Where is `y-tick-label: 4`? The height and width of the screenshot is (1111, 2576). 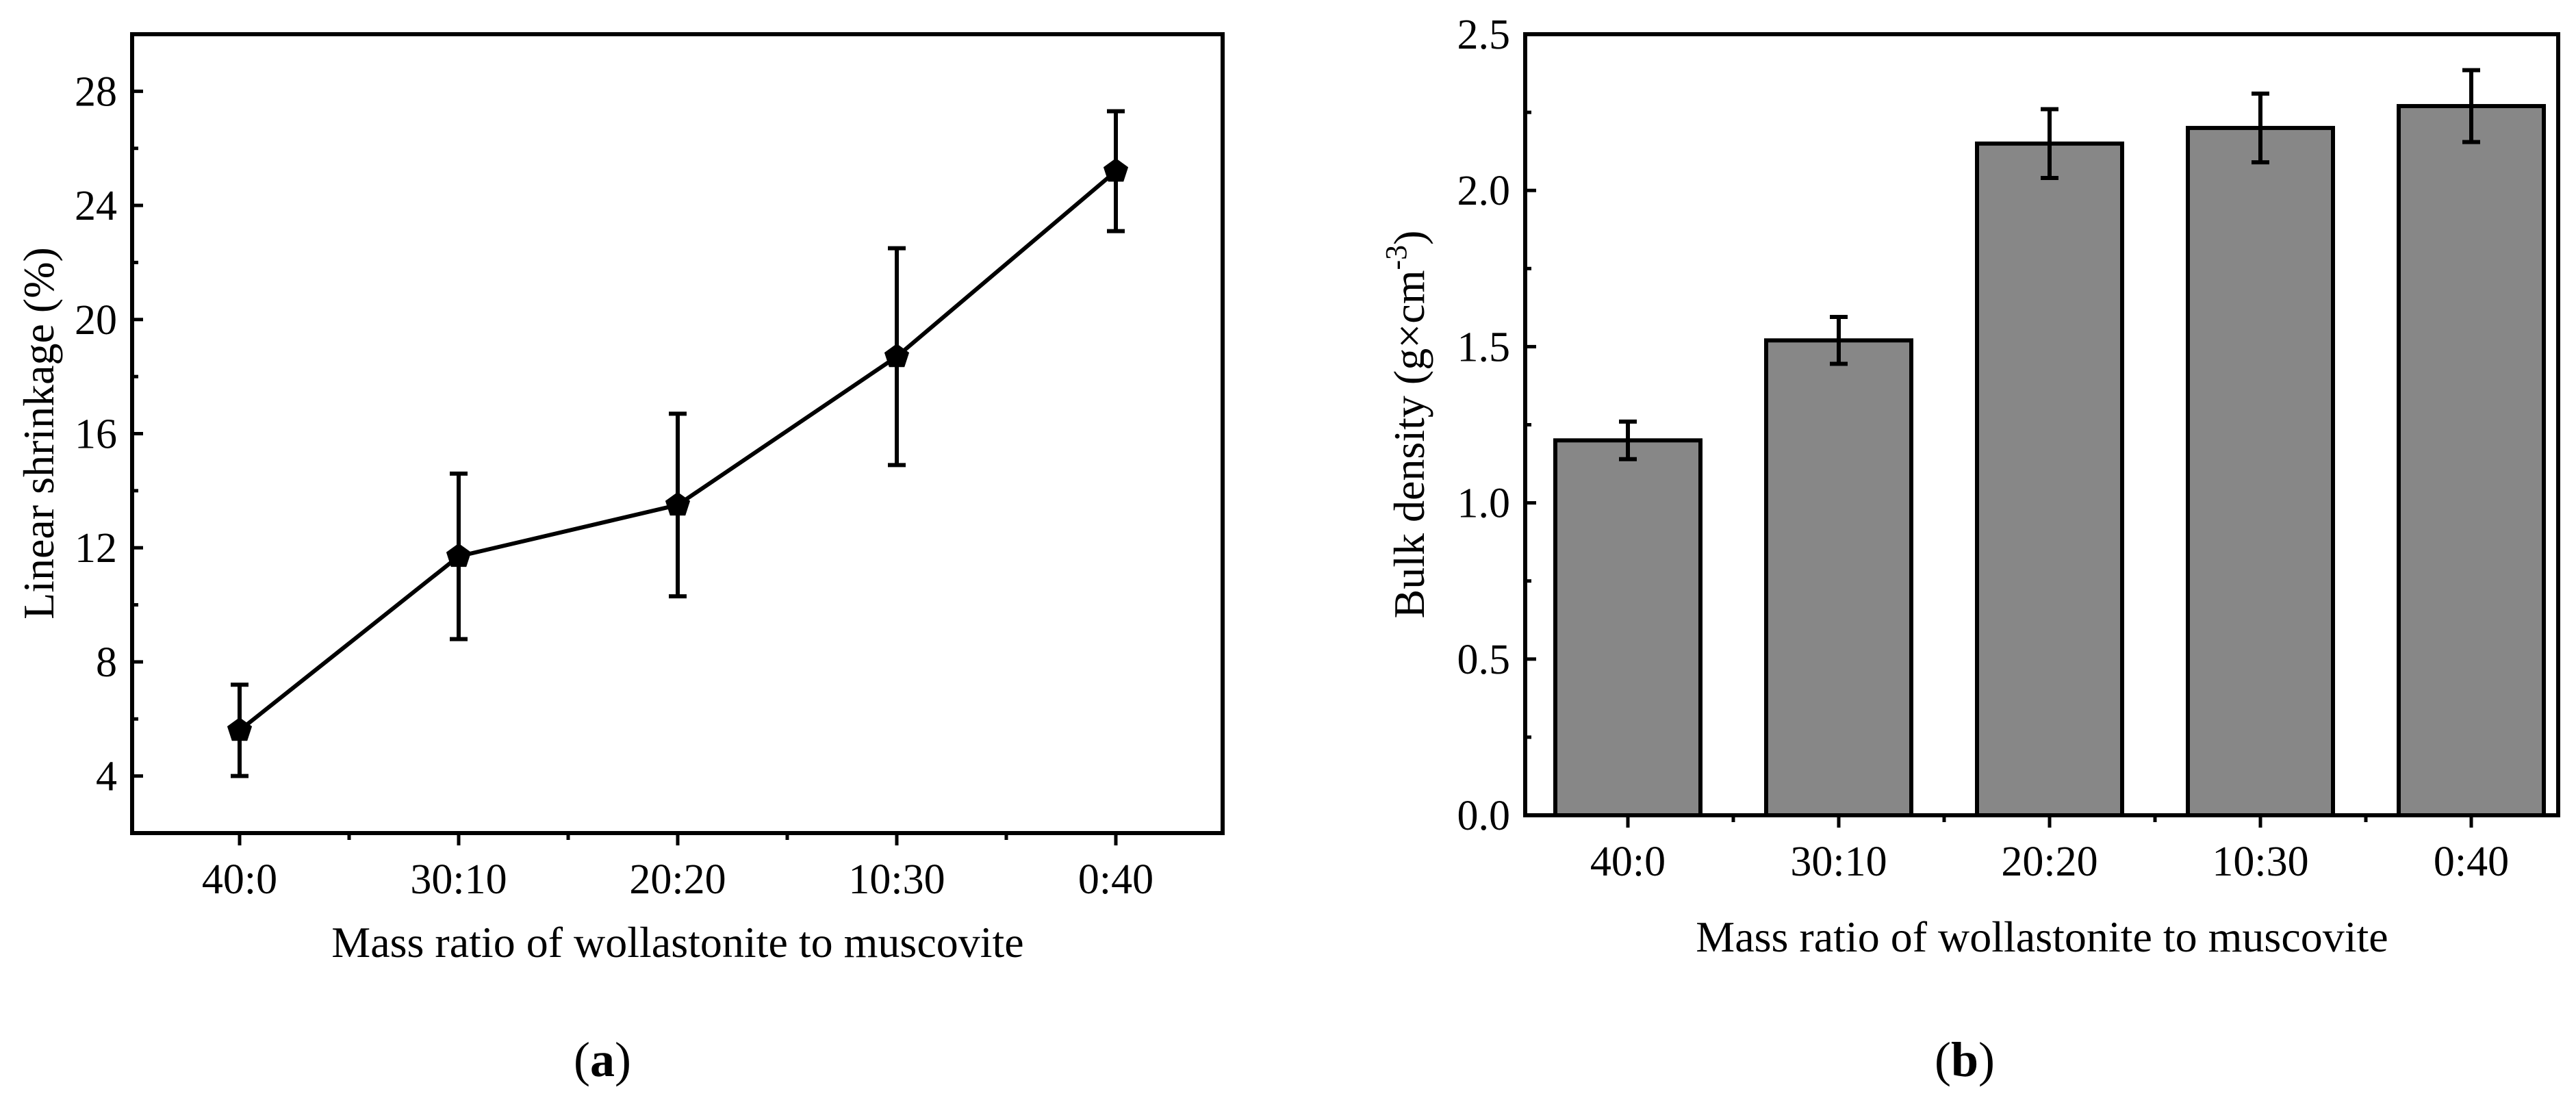
y-tick-label: 4 is located at coordinates (107, 777).